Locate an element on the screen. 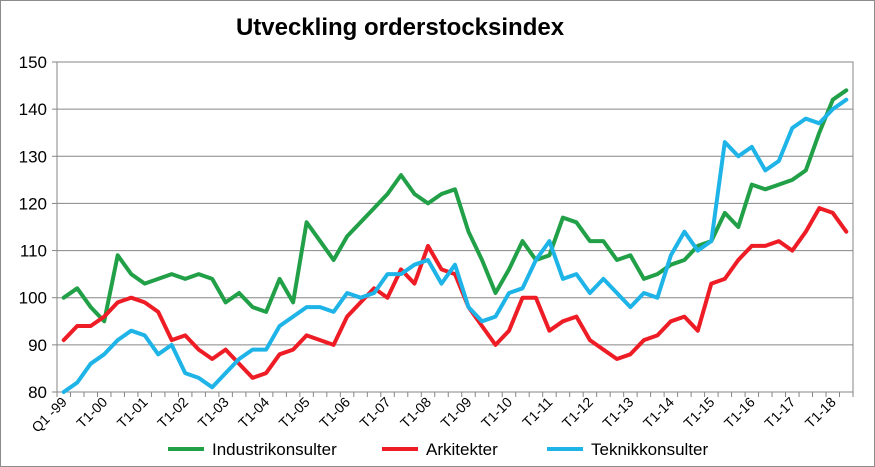 The image size is (875, 467). x-tick-label: T1-10 is located at coordinates (496, 412).